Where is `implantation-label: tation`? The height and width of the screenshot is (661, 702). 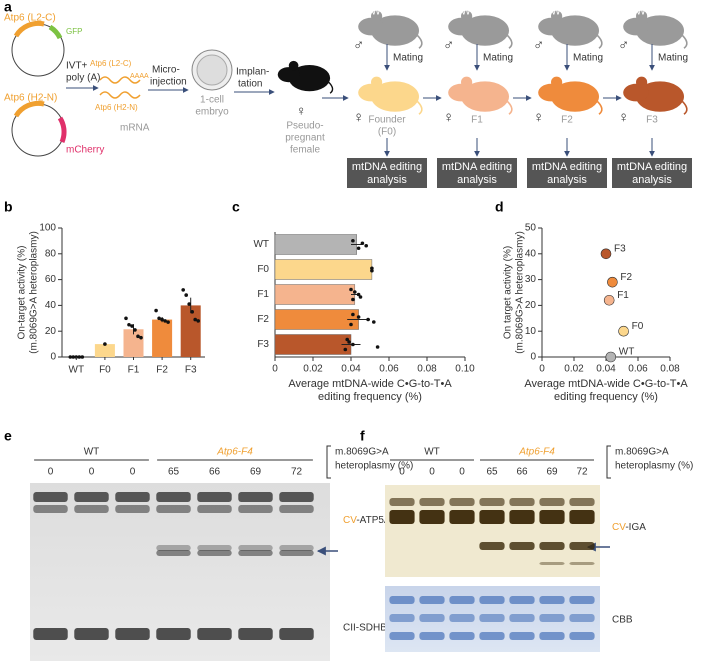
implantation-label: tation is located at coordinates (250, 84).